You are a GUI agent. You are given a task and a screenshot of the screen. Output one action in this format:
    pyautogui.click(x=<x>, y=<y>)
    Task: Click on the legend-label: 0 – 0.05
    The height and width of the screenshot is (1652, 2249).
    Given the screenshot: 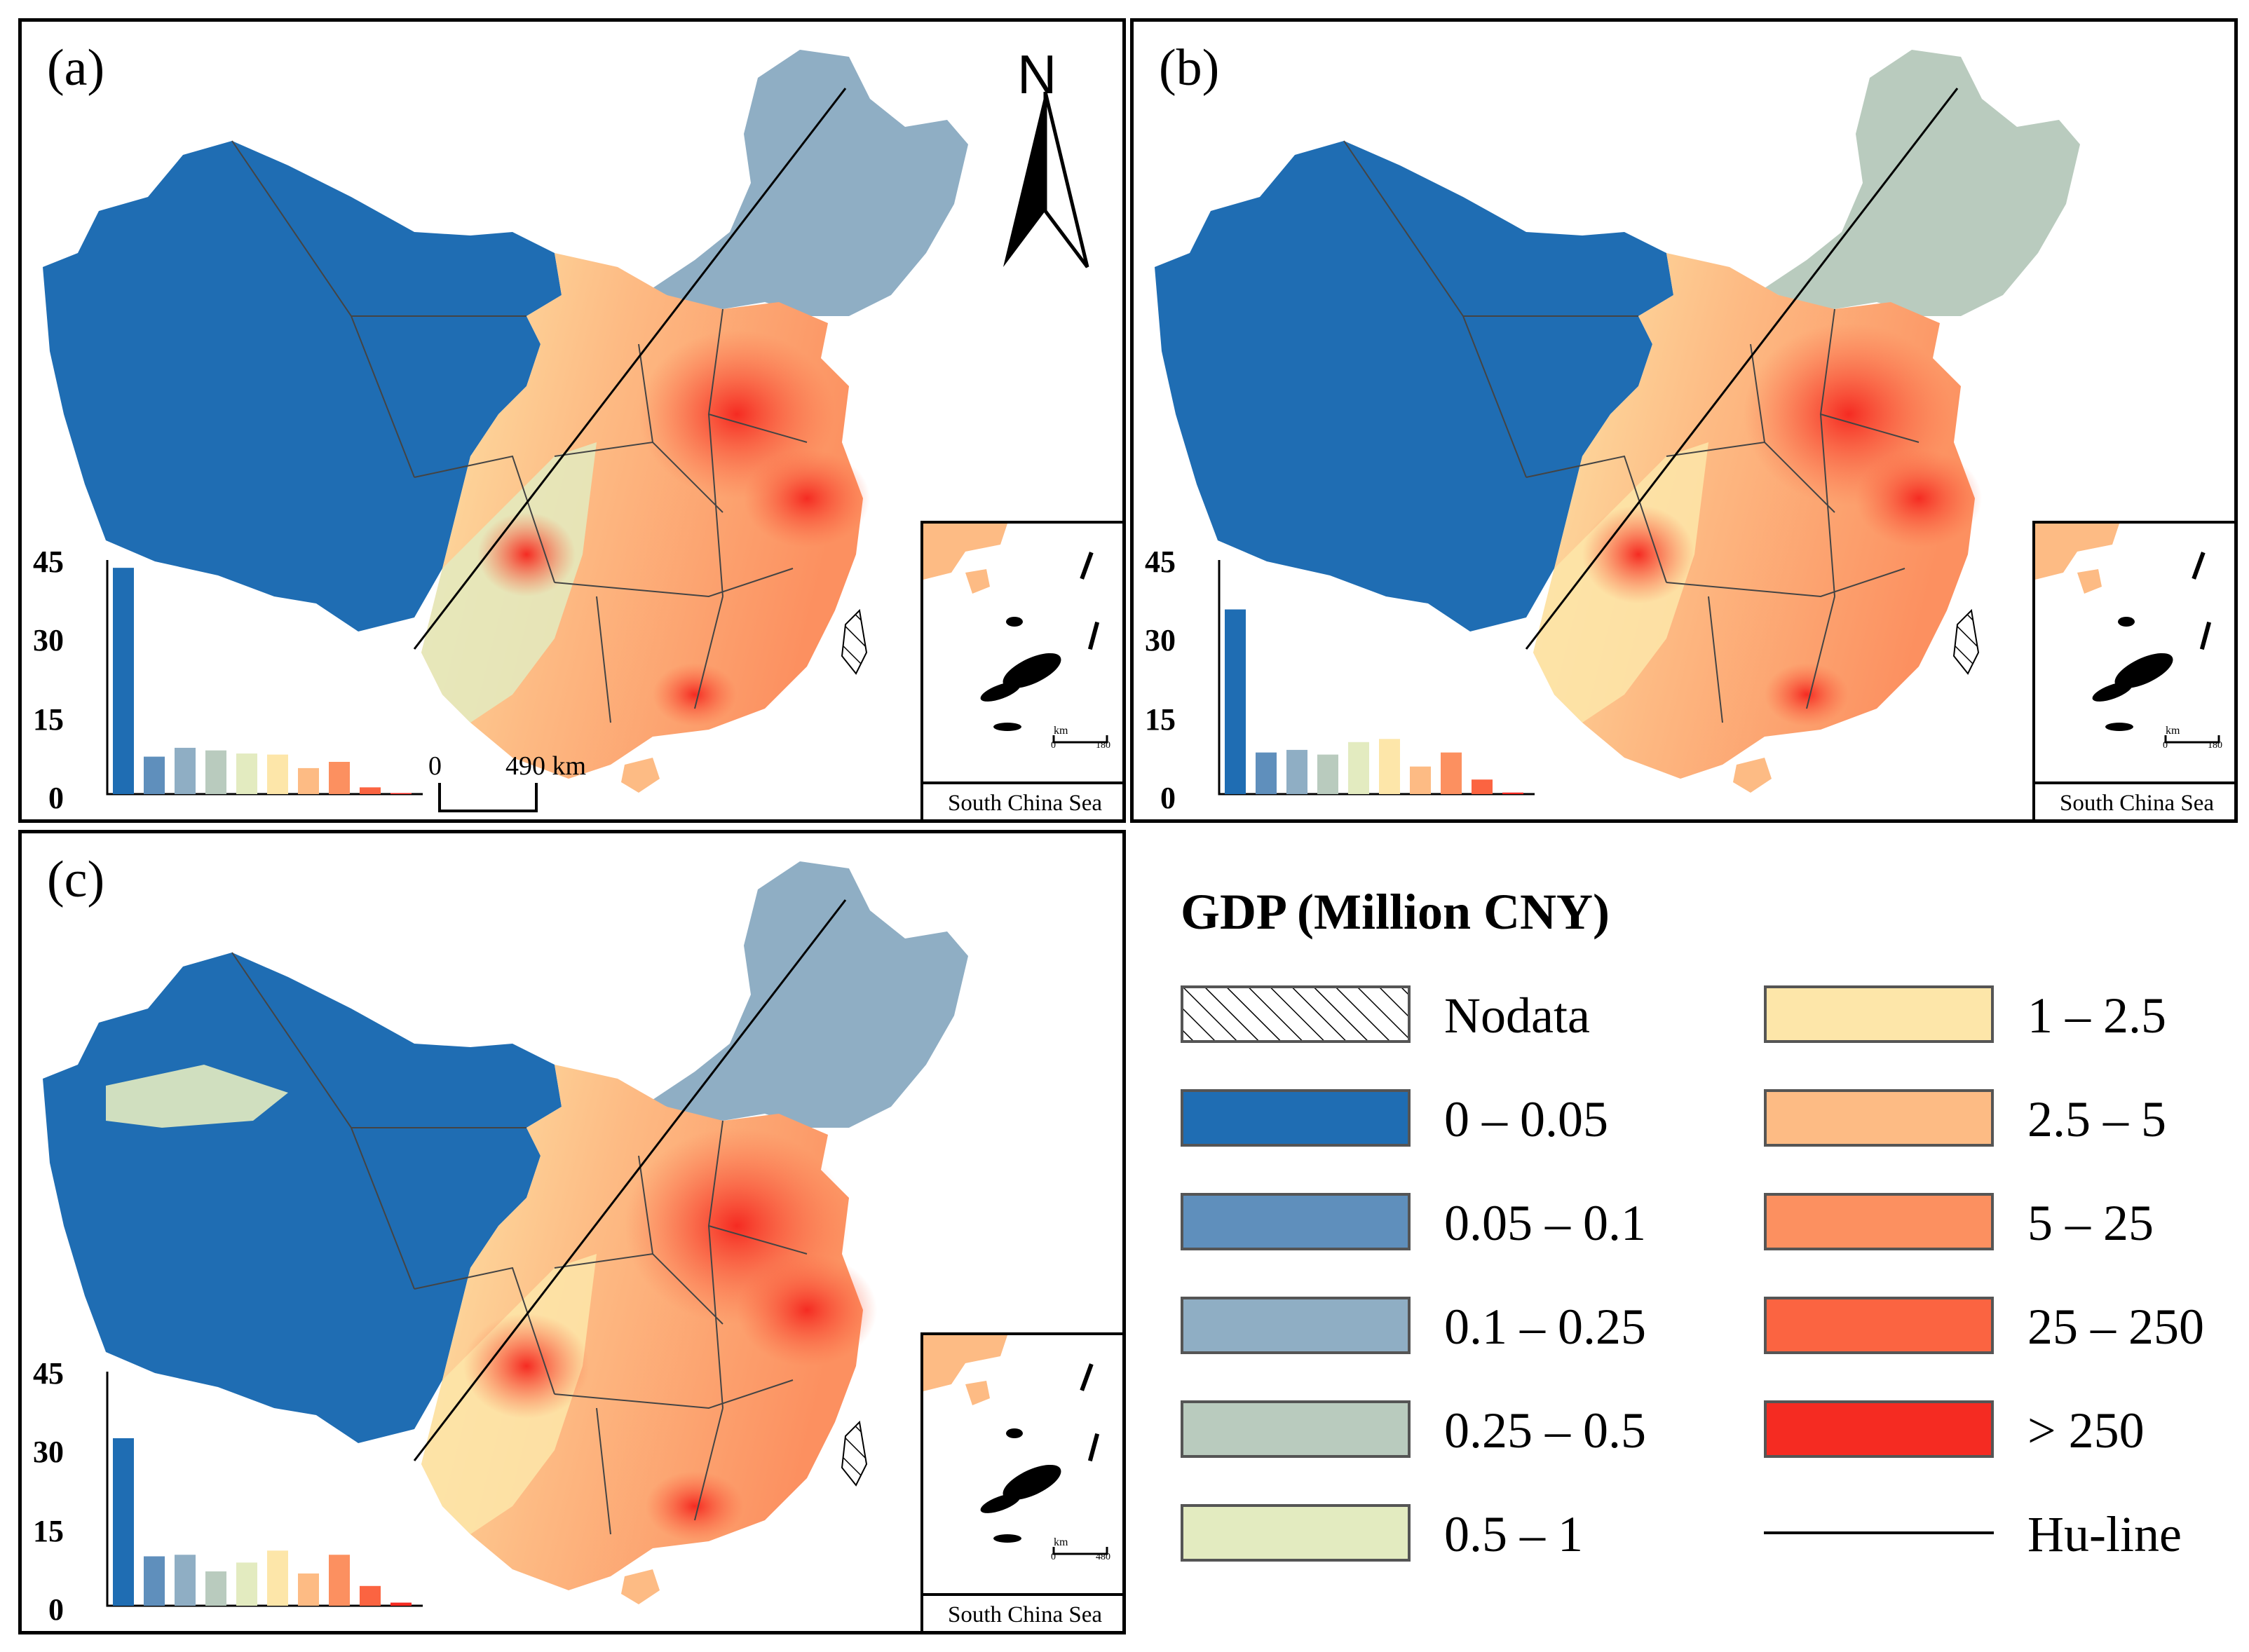 What is the action you would take?
    pyautogui.click(x=1526, y=1119)
    